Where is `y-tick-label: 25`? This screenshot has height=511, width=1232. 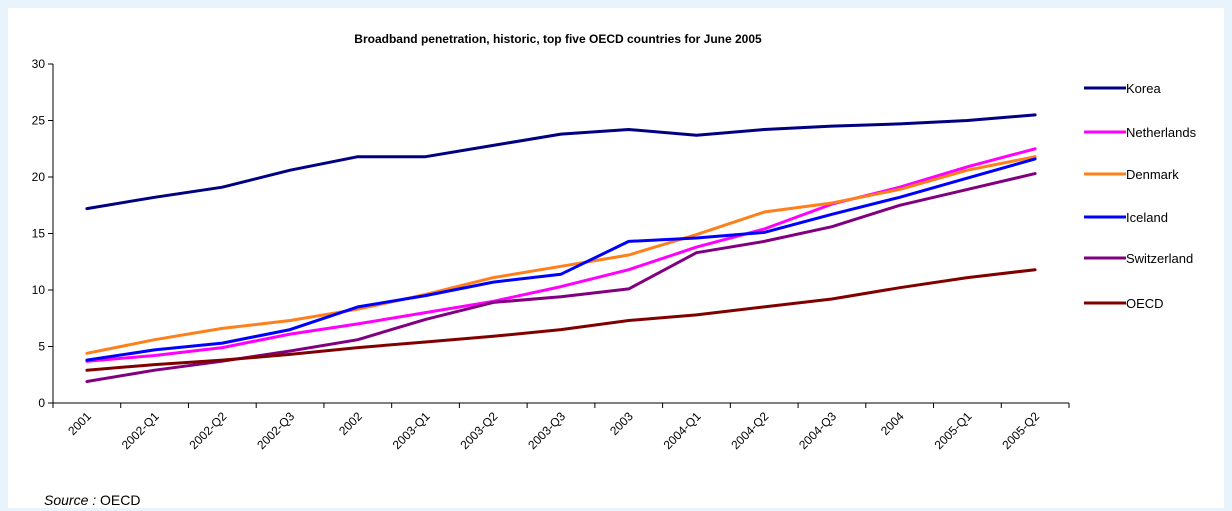
y-tick-label: 25 is located at coordinates (39, 121).